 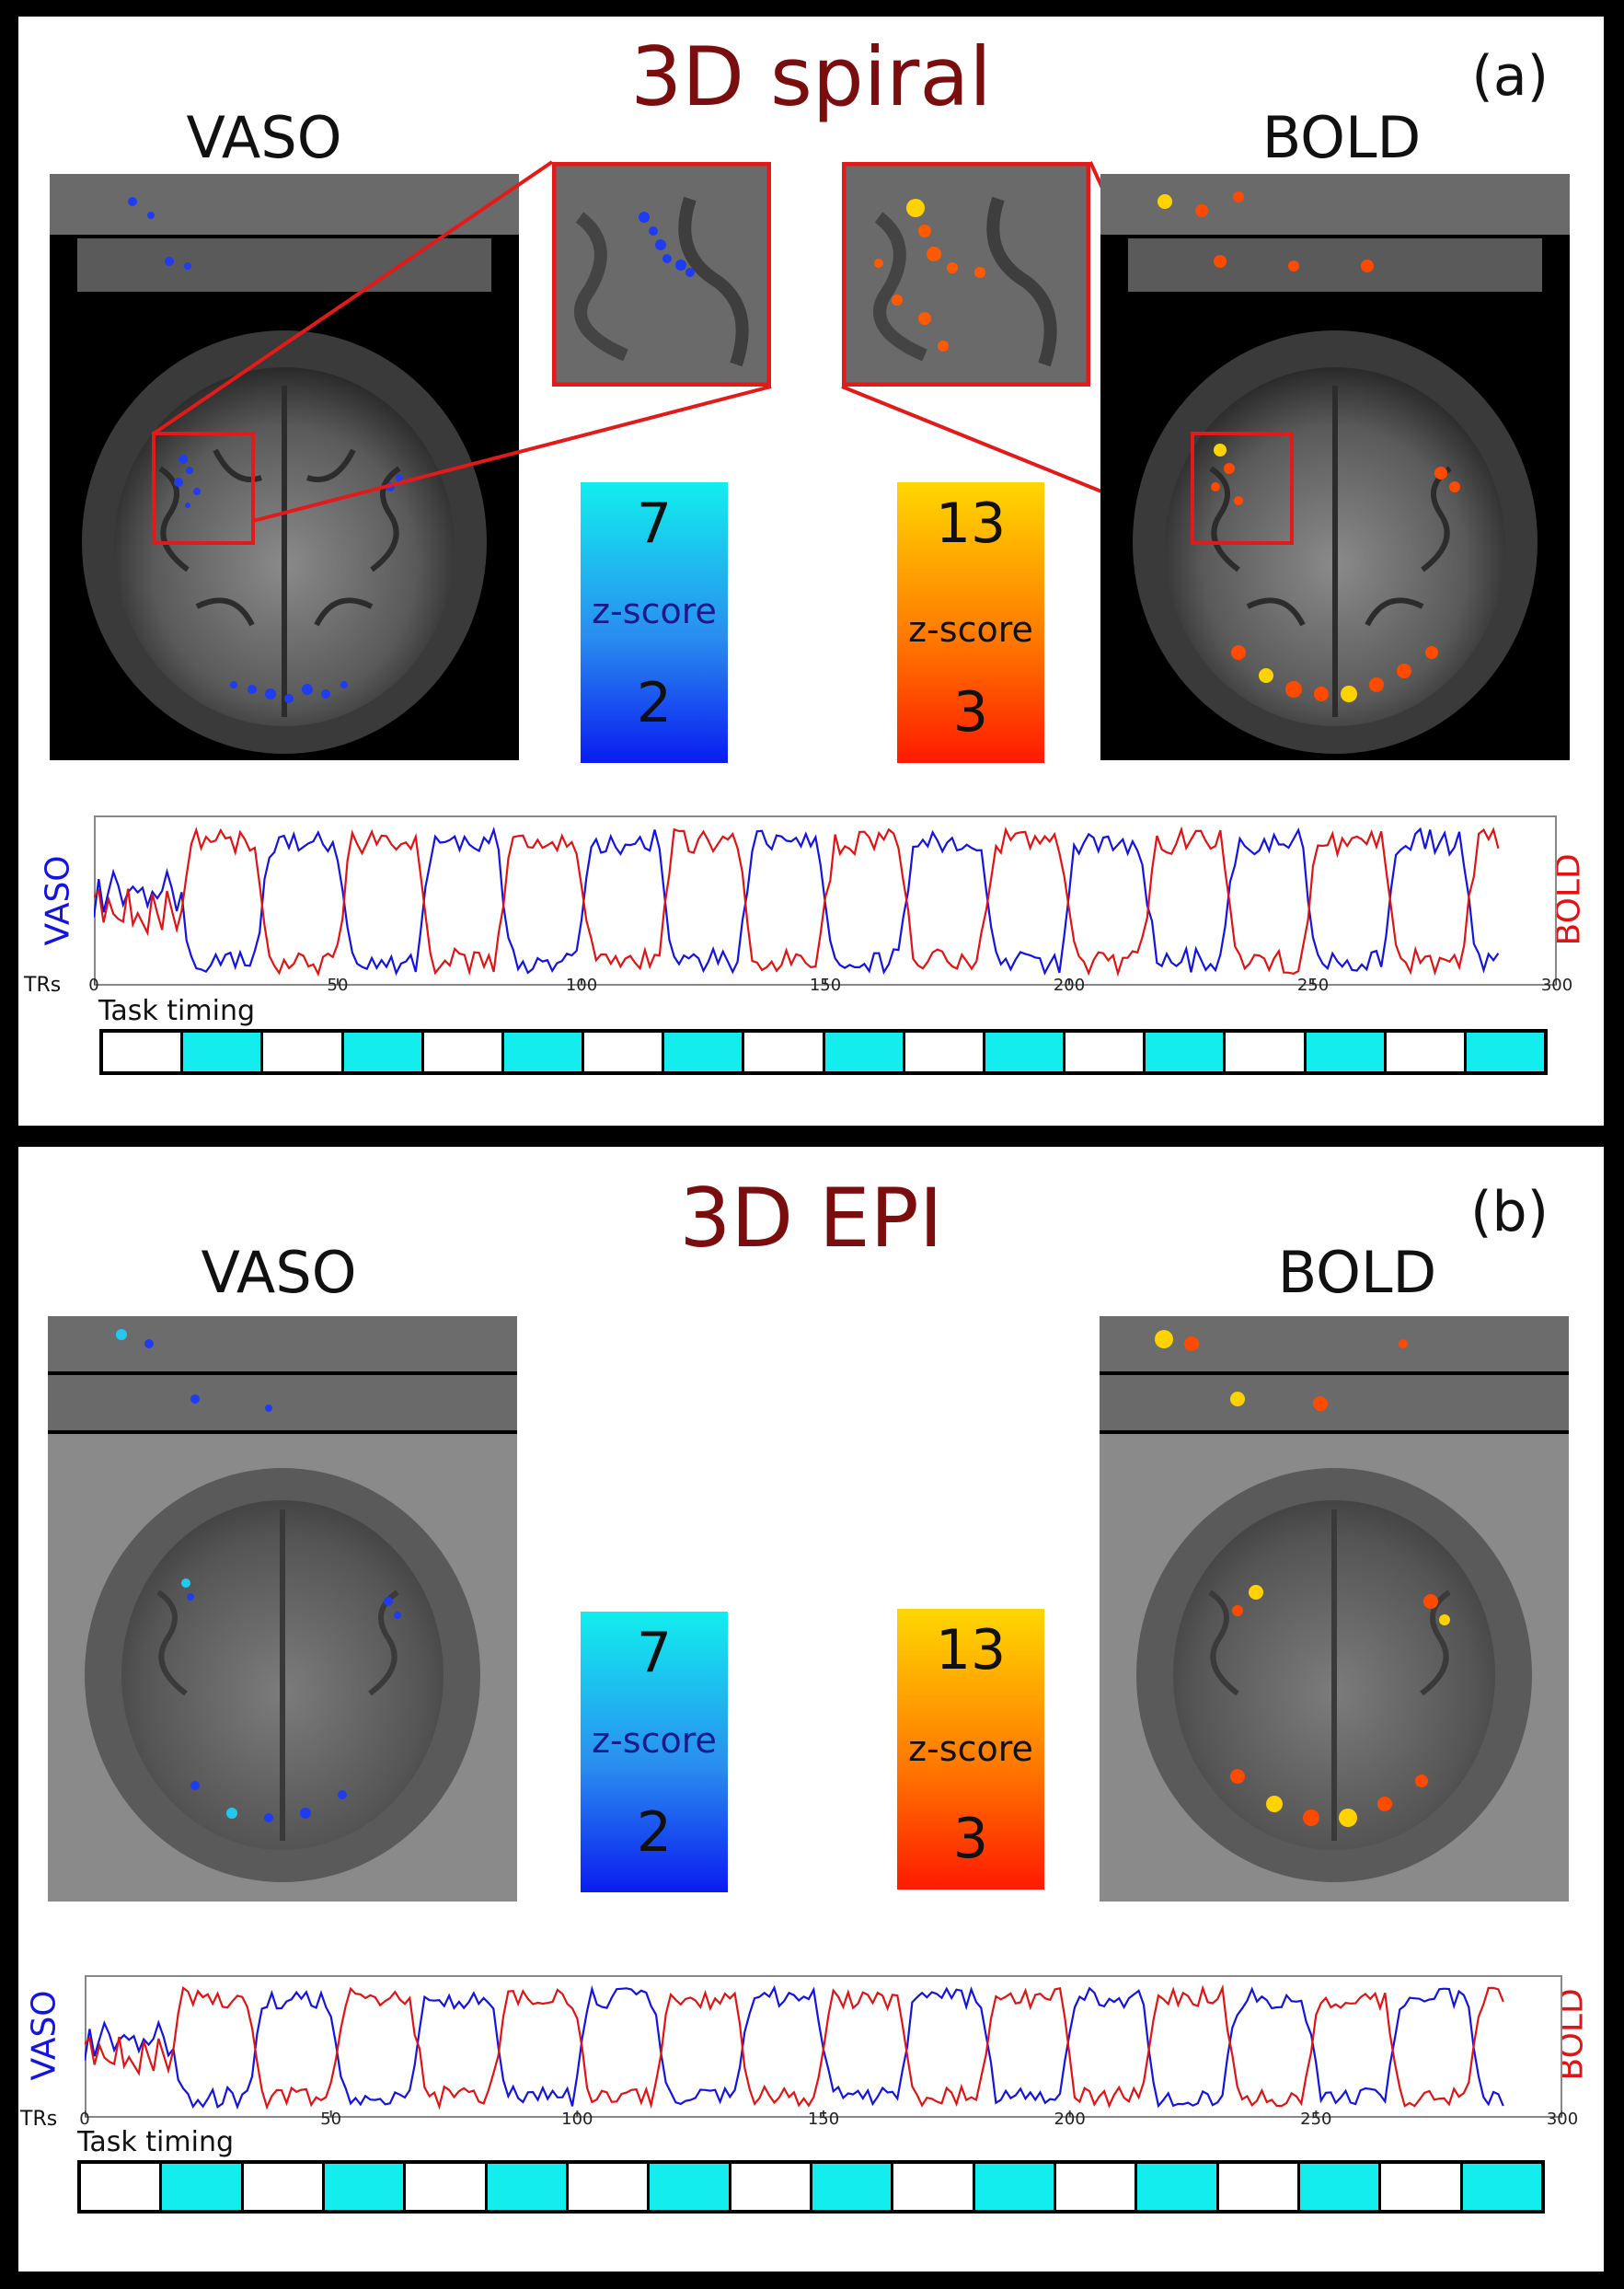 What do you see at coordinates (966, 275) in the screenshot?
I see `bold-zoom-inset` at bounding box center [966, 275].